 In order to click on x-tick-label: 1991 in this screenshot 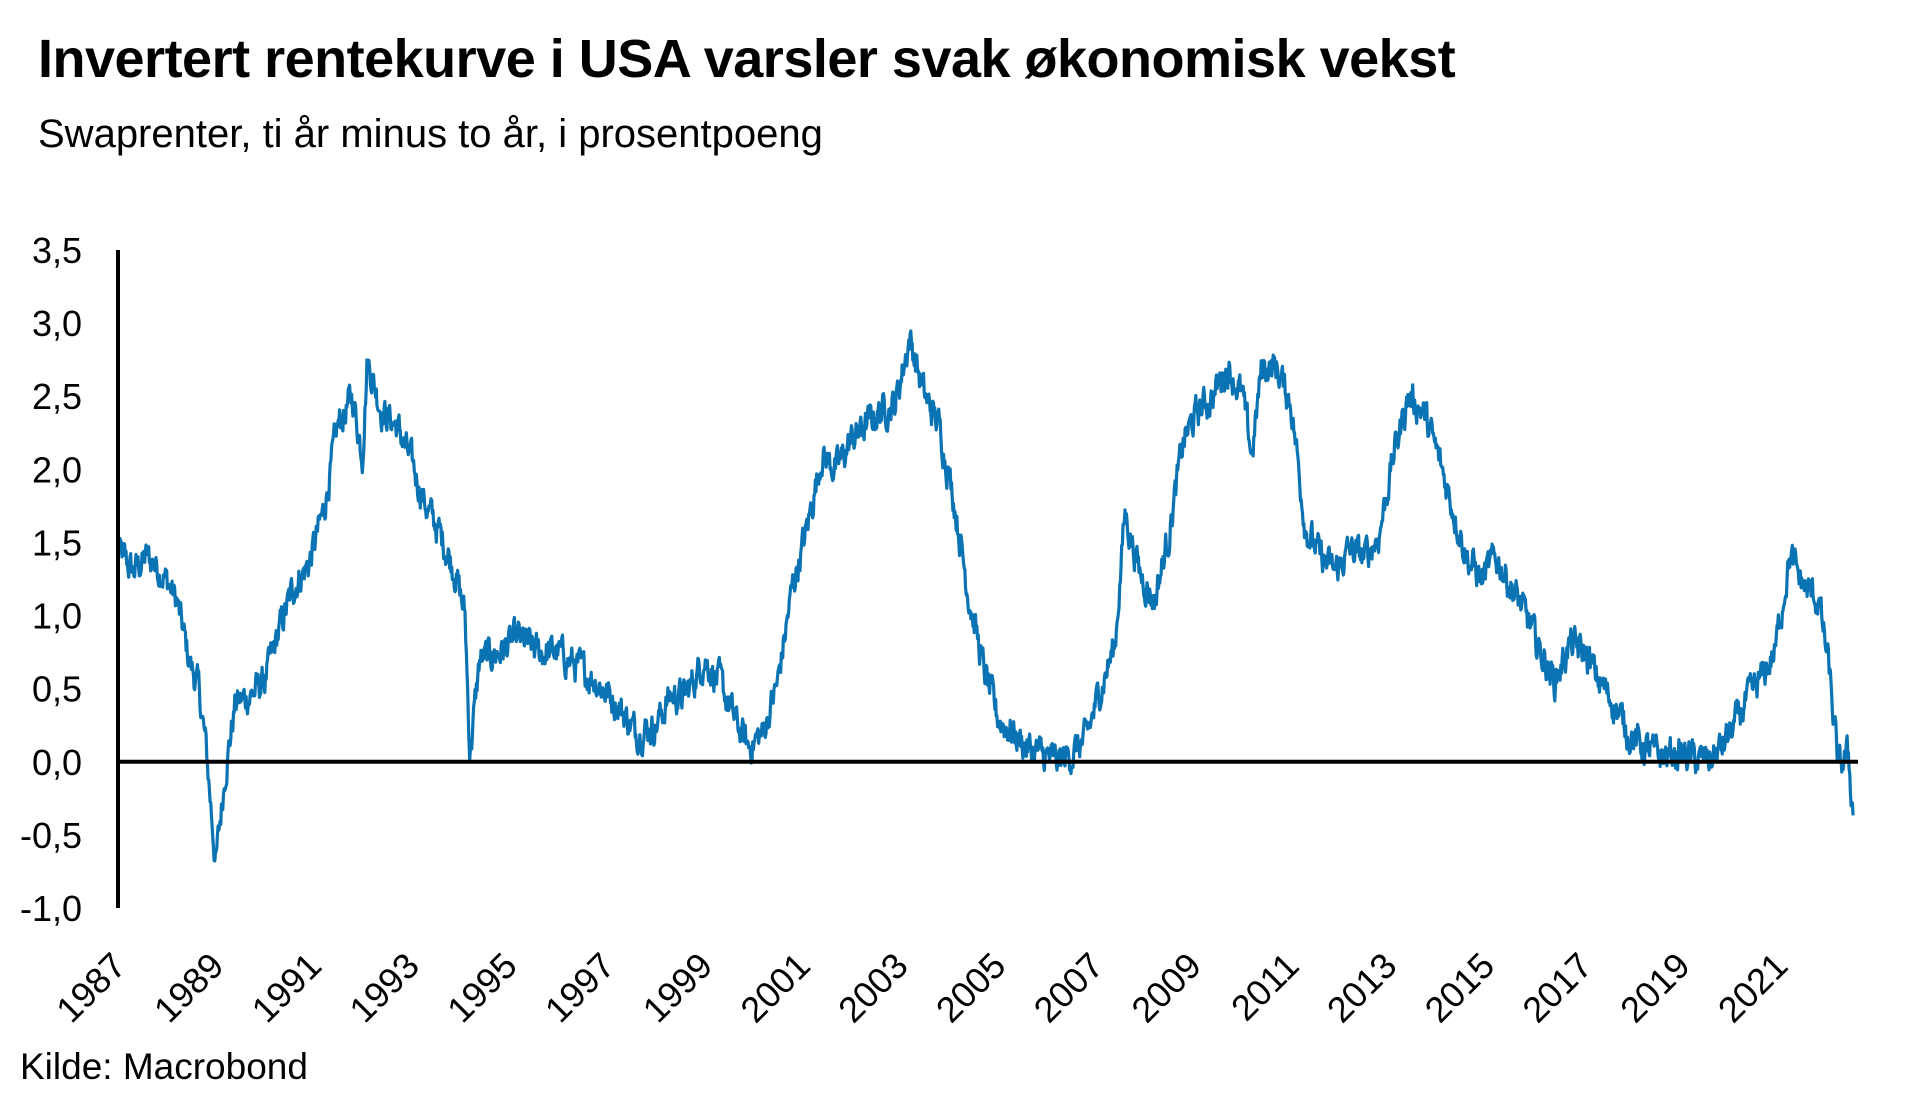, I will do `click(287, 988)`.